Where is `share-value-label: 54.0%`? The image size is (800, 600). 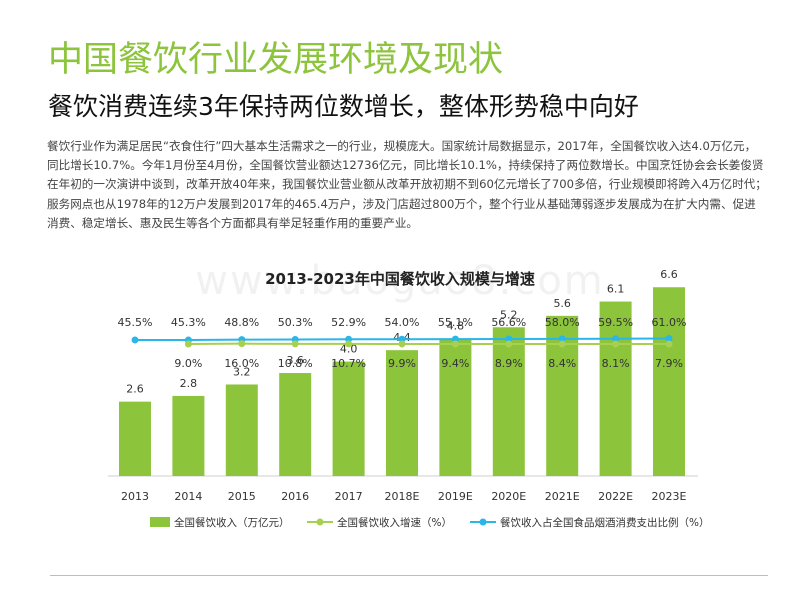 share-value-label: 54.0% is located at coordinates (402, 322).